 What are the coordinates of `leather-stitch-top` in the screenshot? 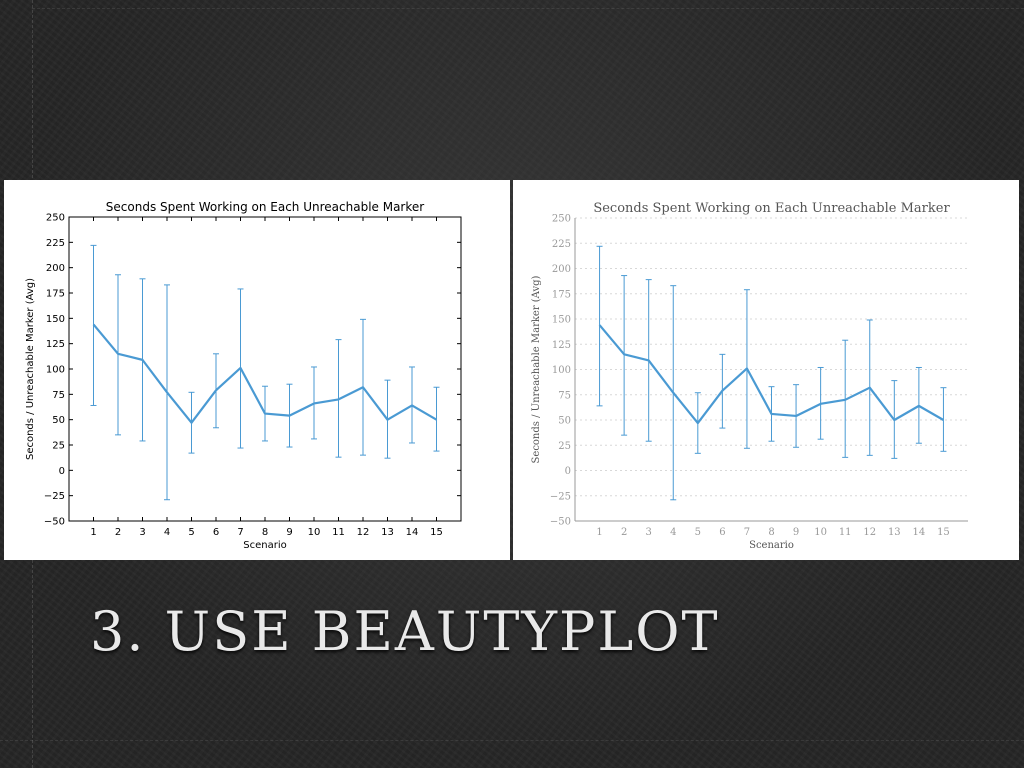 It's located at (528, 9).